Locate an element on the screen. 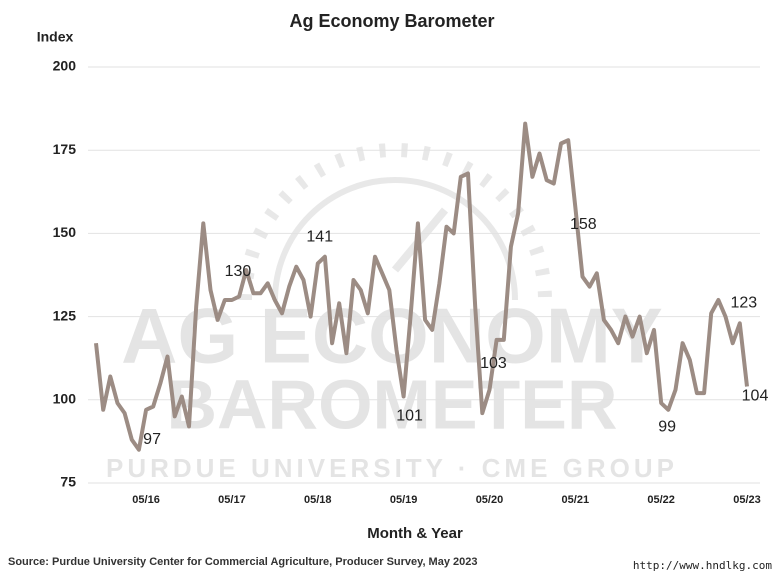 The width and height of the screenshot is (779, 573). data-label: 97 is located at coordinates (152, 439).